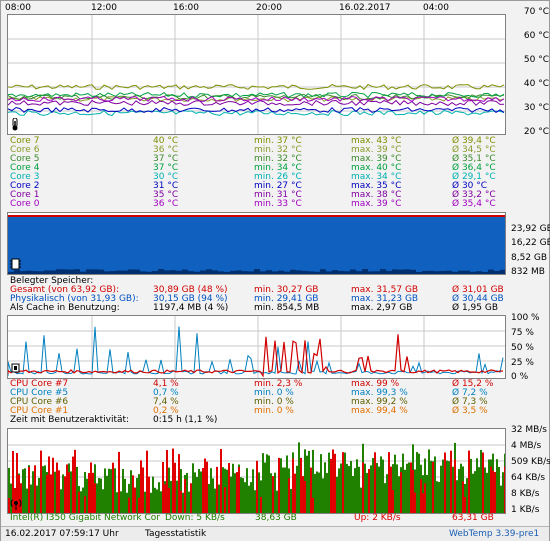 The width and height of the screenshot is (550, 541). Describe the element at coordinates (525, 318) in the screenshot. I see `cpu-tick: 100 %` at that location.